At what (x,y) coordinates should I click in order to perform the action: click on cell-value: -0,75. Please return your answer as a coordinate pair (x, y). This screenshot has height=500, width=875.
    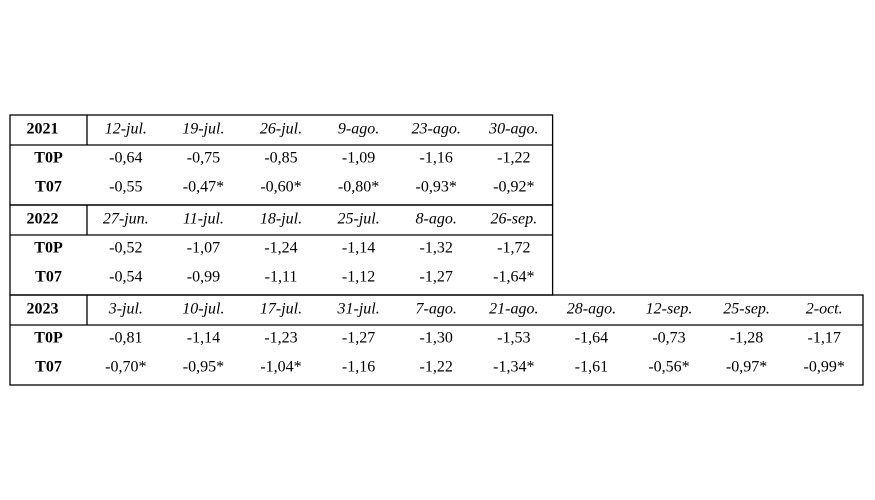
    Looking at the image, I should click on (203, 158).